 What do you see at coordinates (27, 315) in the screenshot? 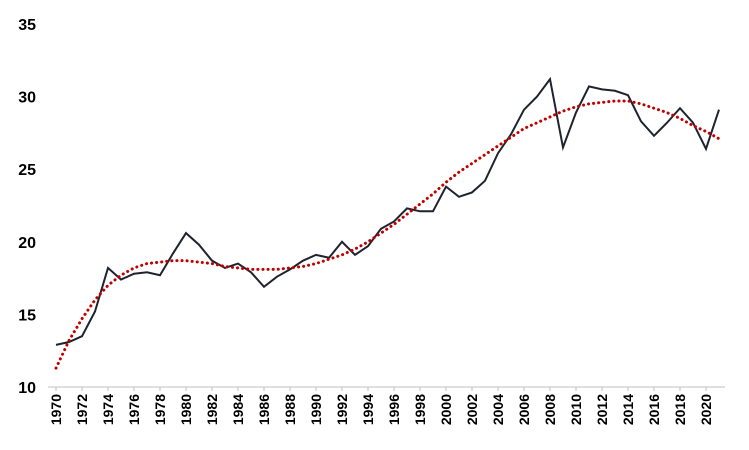
I see `y-tick-label: 15` at bounding box center [27, 315].